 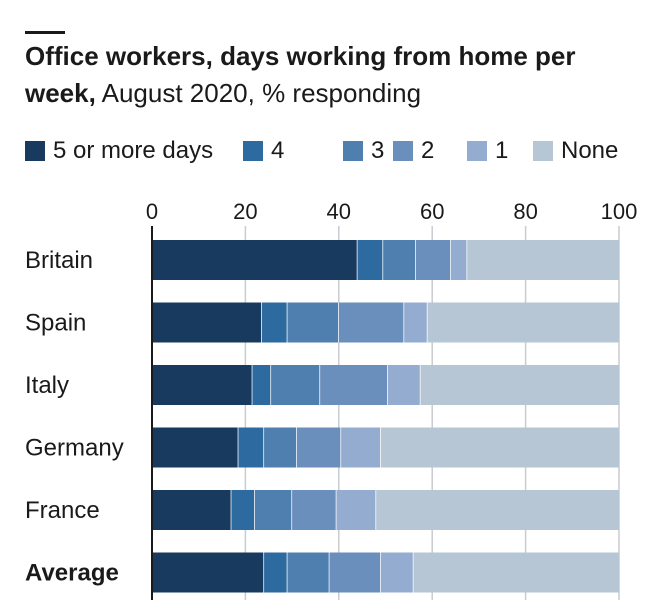 I want to click on legend-label: 4, so click(x=278, y=150).